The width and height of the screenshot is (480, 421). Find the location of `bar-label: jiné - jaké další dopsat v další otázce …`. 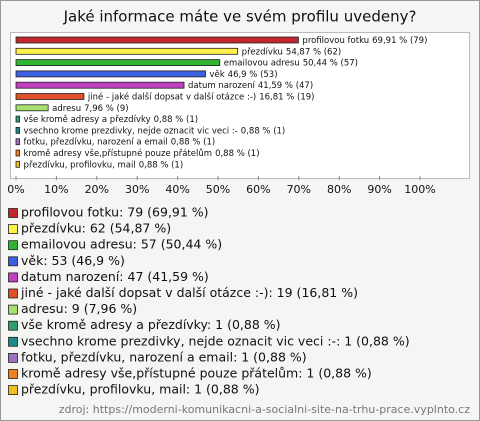

bar-label: jiné - jaké další dopsat v další otázce … is located at coordinates (201, 96).